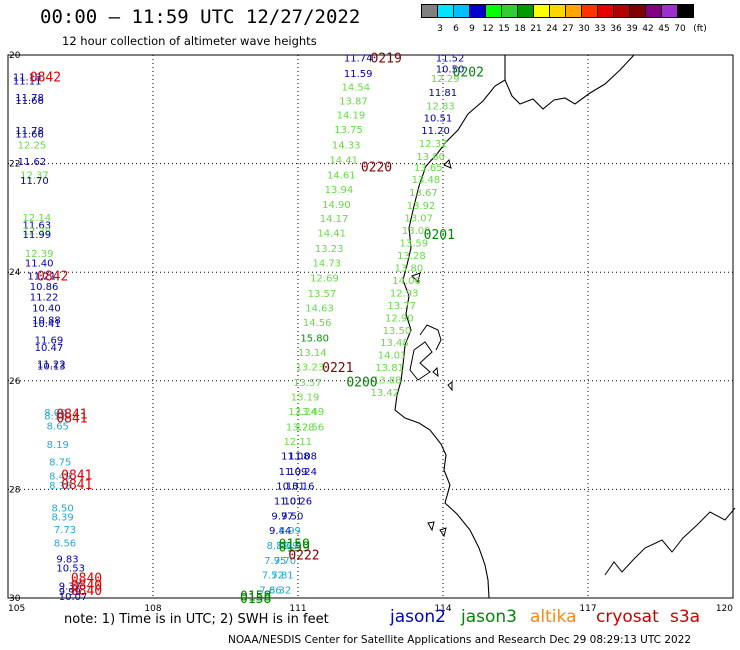  What do you see at coordinates (337, 368) in the screenshot?
I see `time-marker: 0221` at bounding box center [337, 368].